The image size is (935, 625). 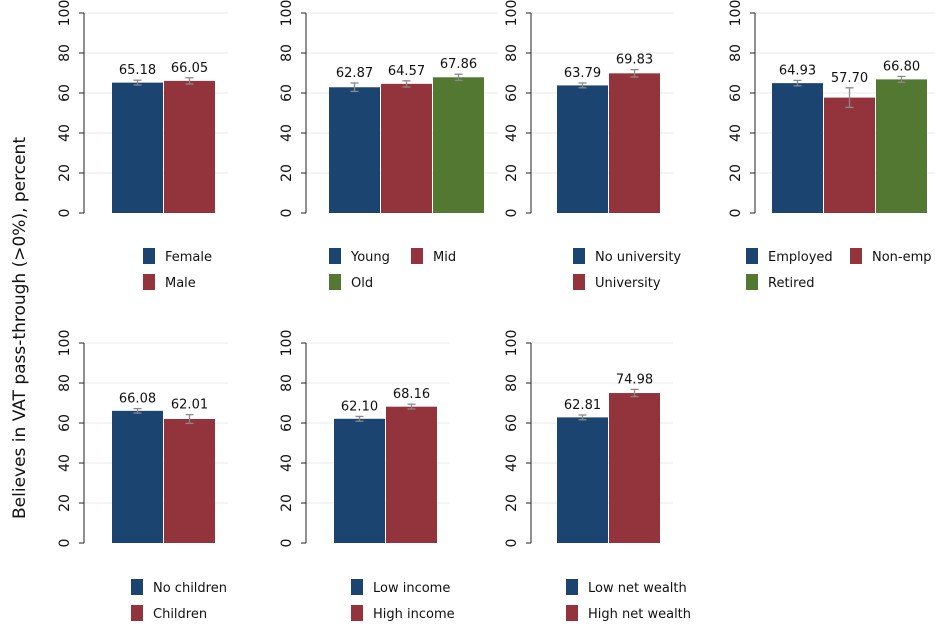 What do you see at coordinates (177, 269) in the screenshot?
I see `legend: Female Male` at bounding box center [177, 269].